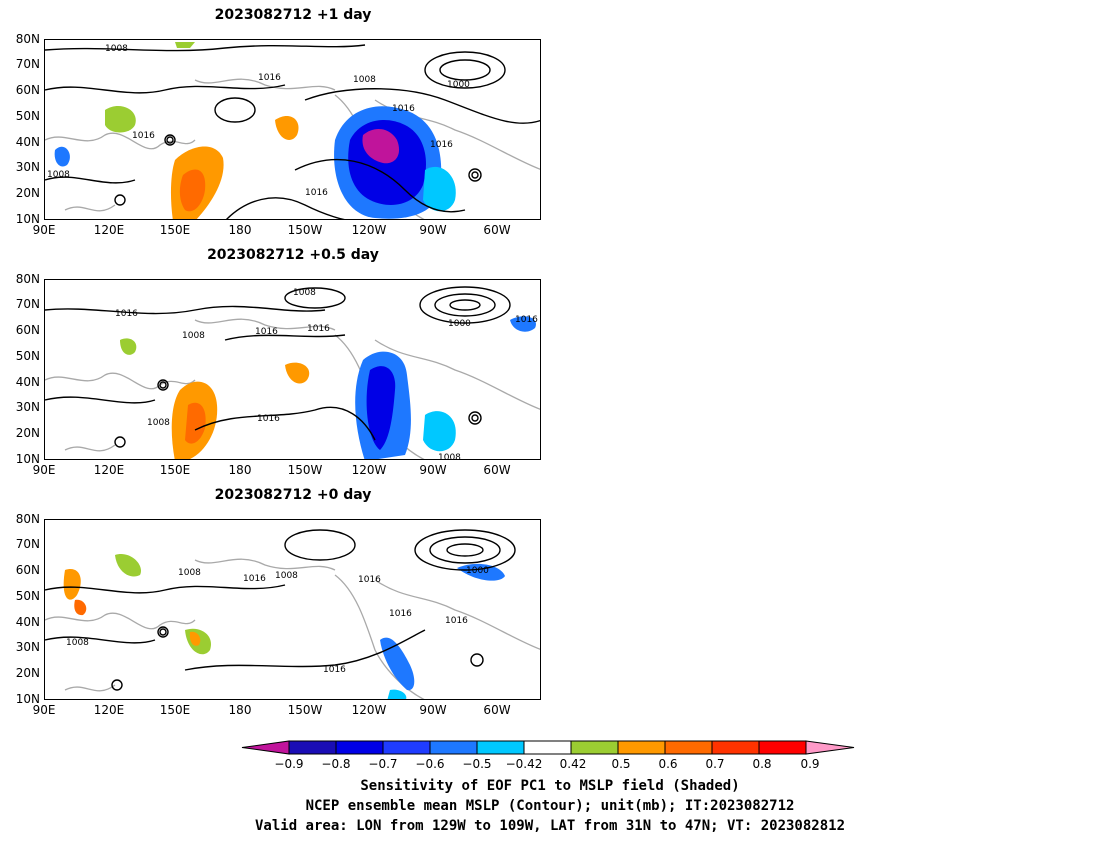 The height and width of the screenshot is (850, 1100). Describe the element at coordinates (430, 764) in the screenshot. I see `colorbar-tick-label: −0.6` at that location.